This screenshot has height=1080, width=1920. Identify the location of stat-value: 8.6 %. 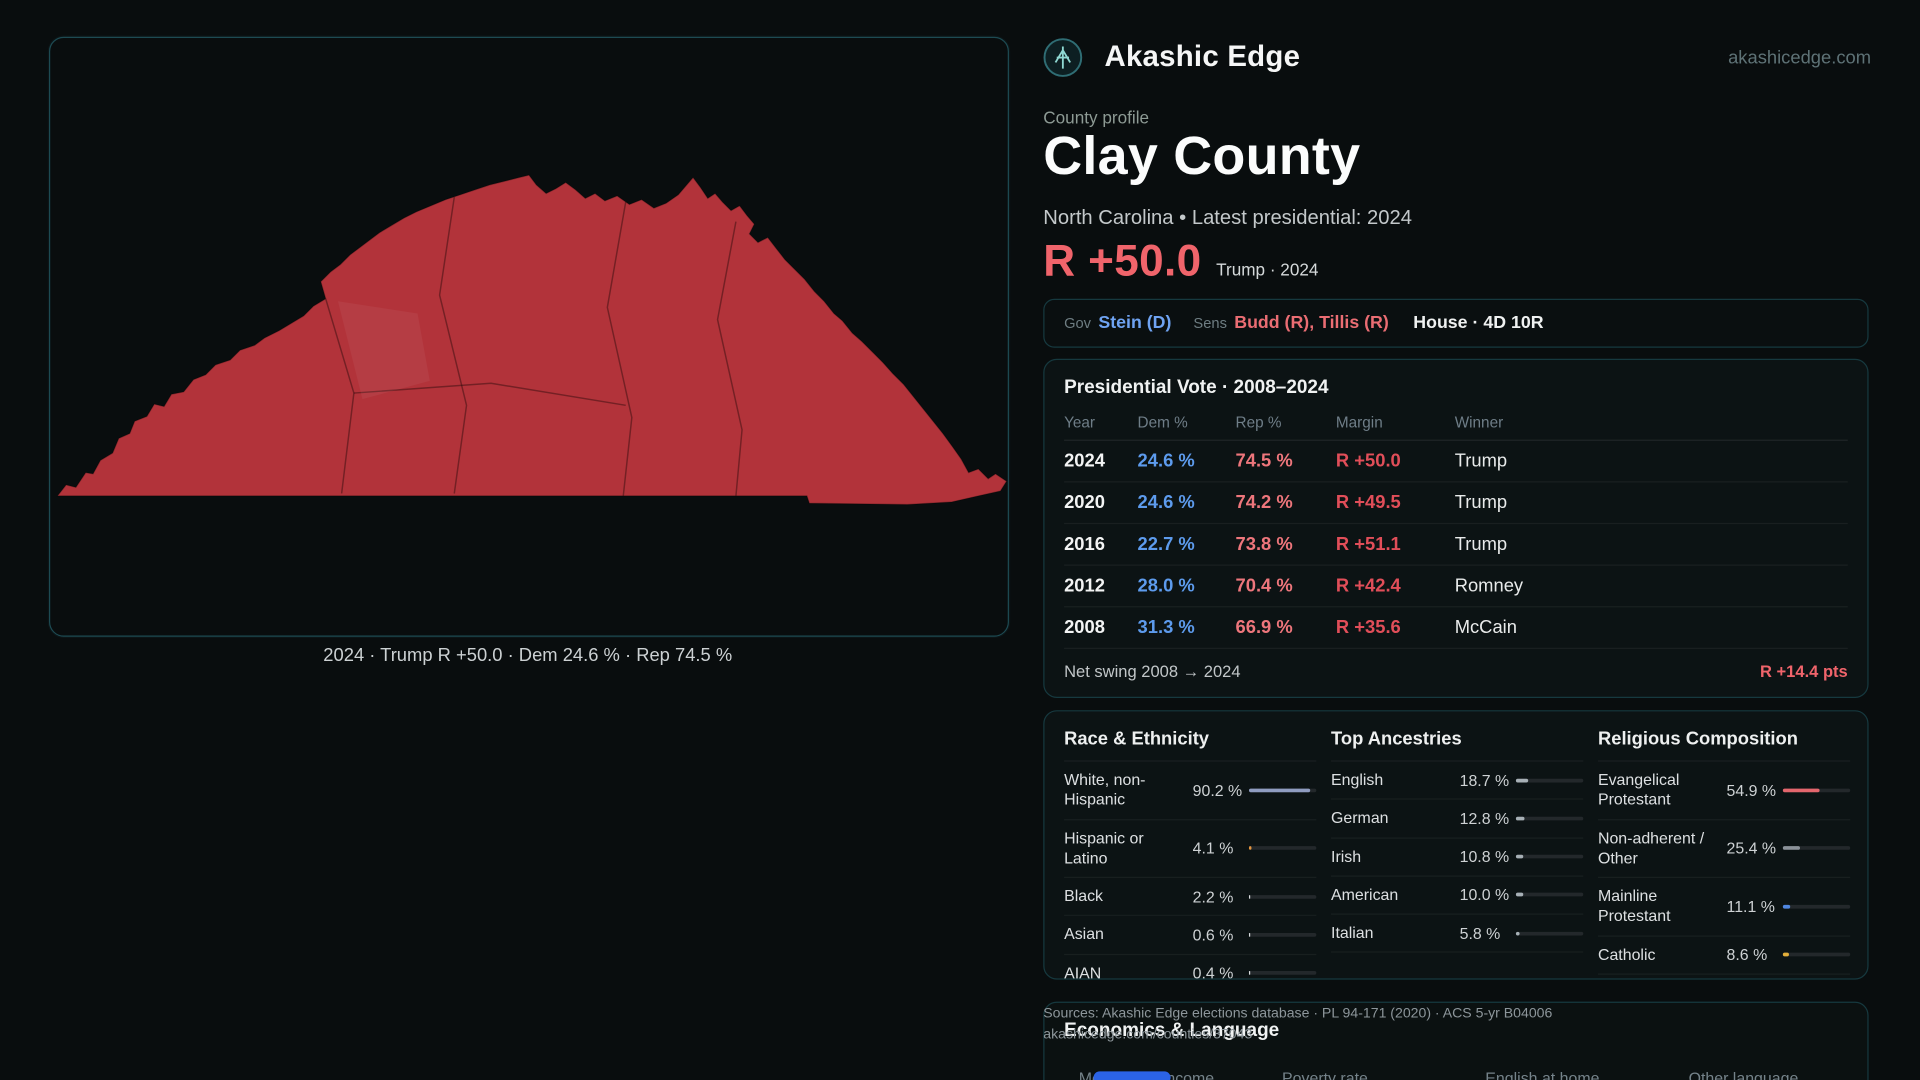
(1747, 954).